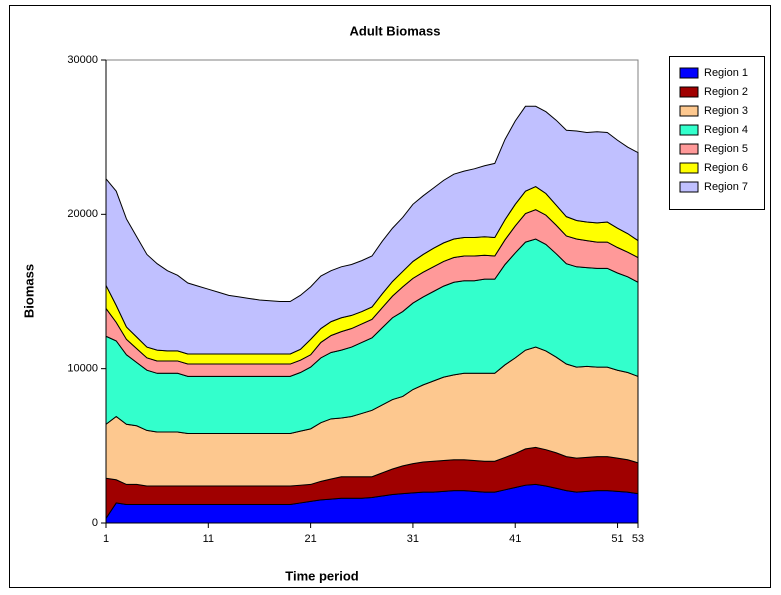  What do you see at coordinates (82, 60) in the screenshot?
I see `y-tick-label: 30000` at bounding box center [82, 60].